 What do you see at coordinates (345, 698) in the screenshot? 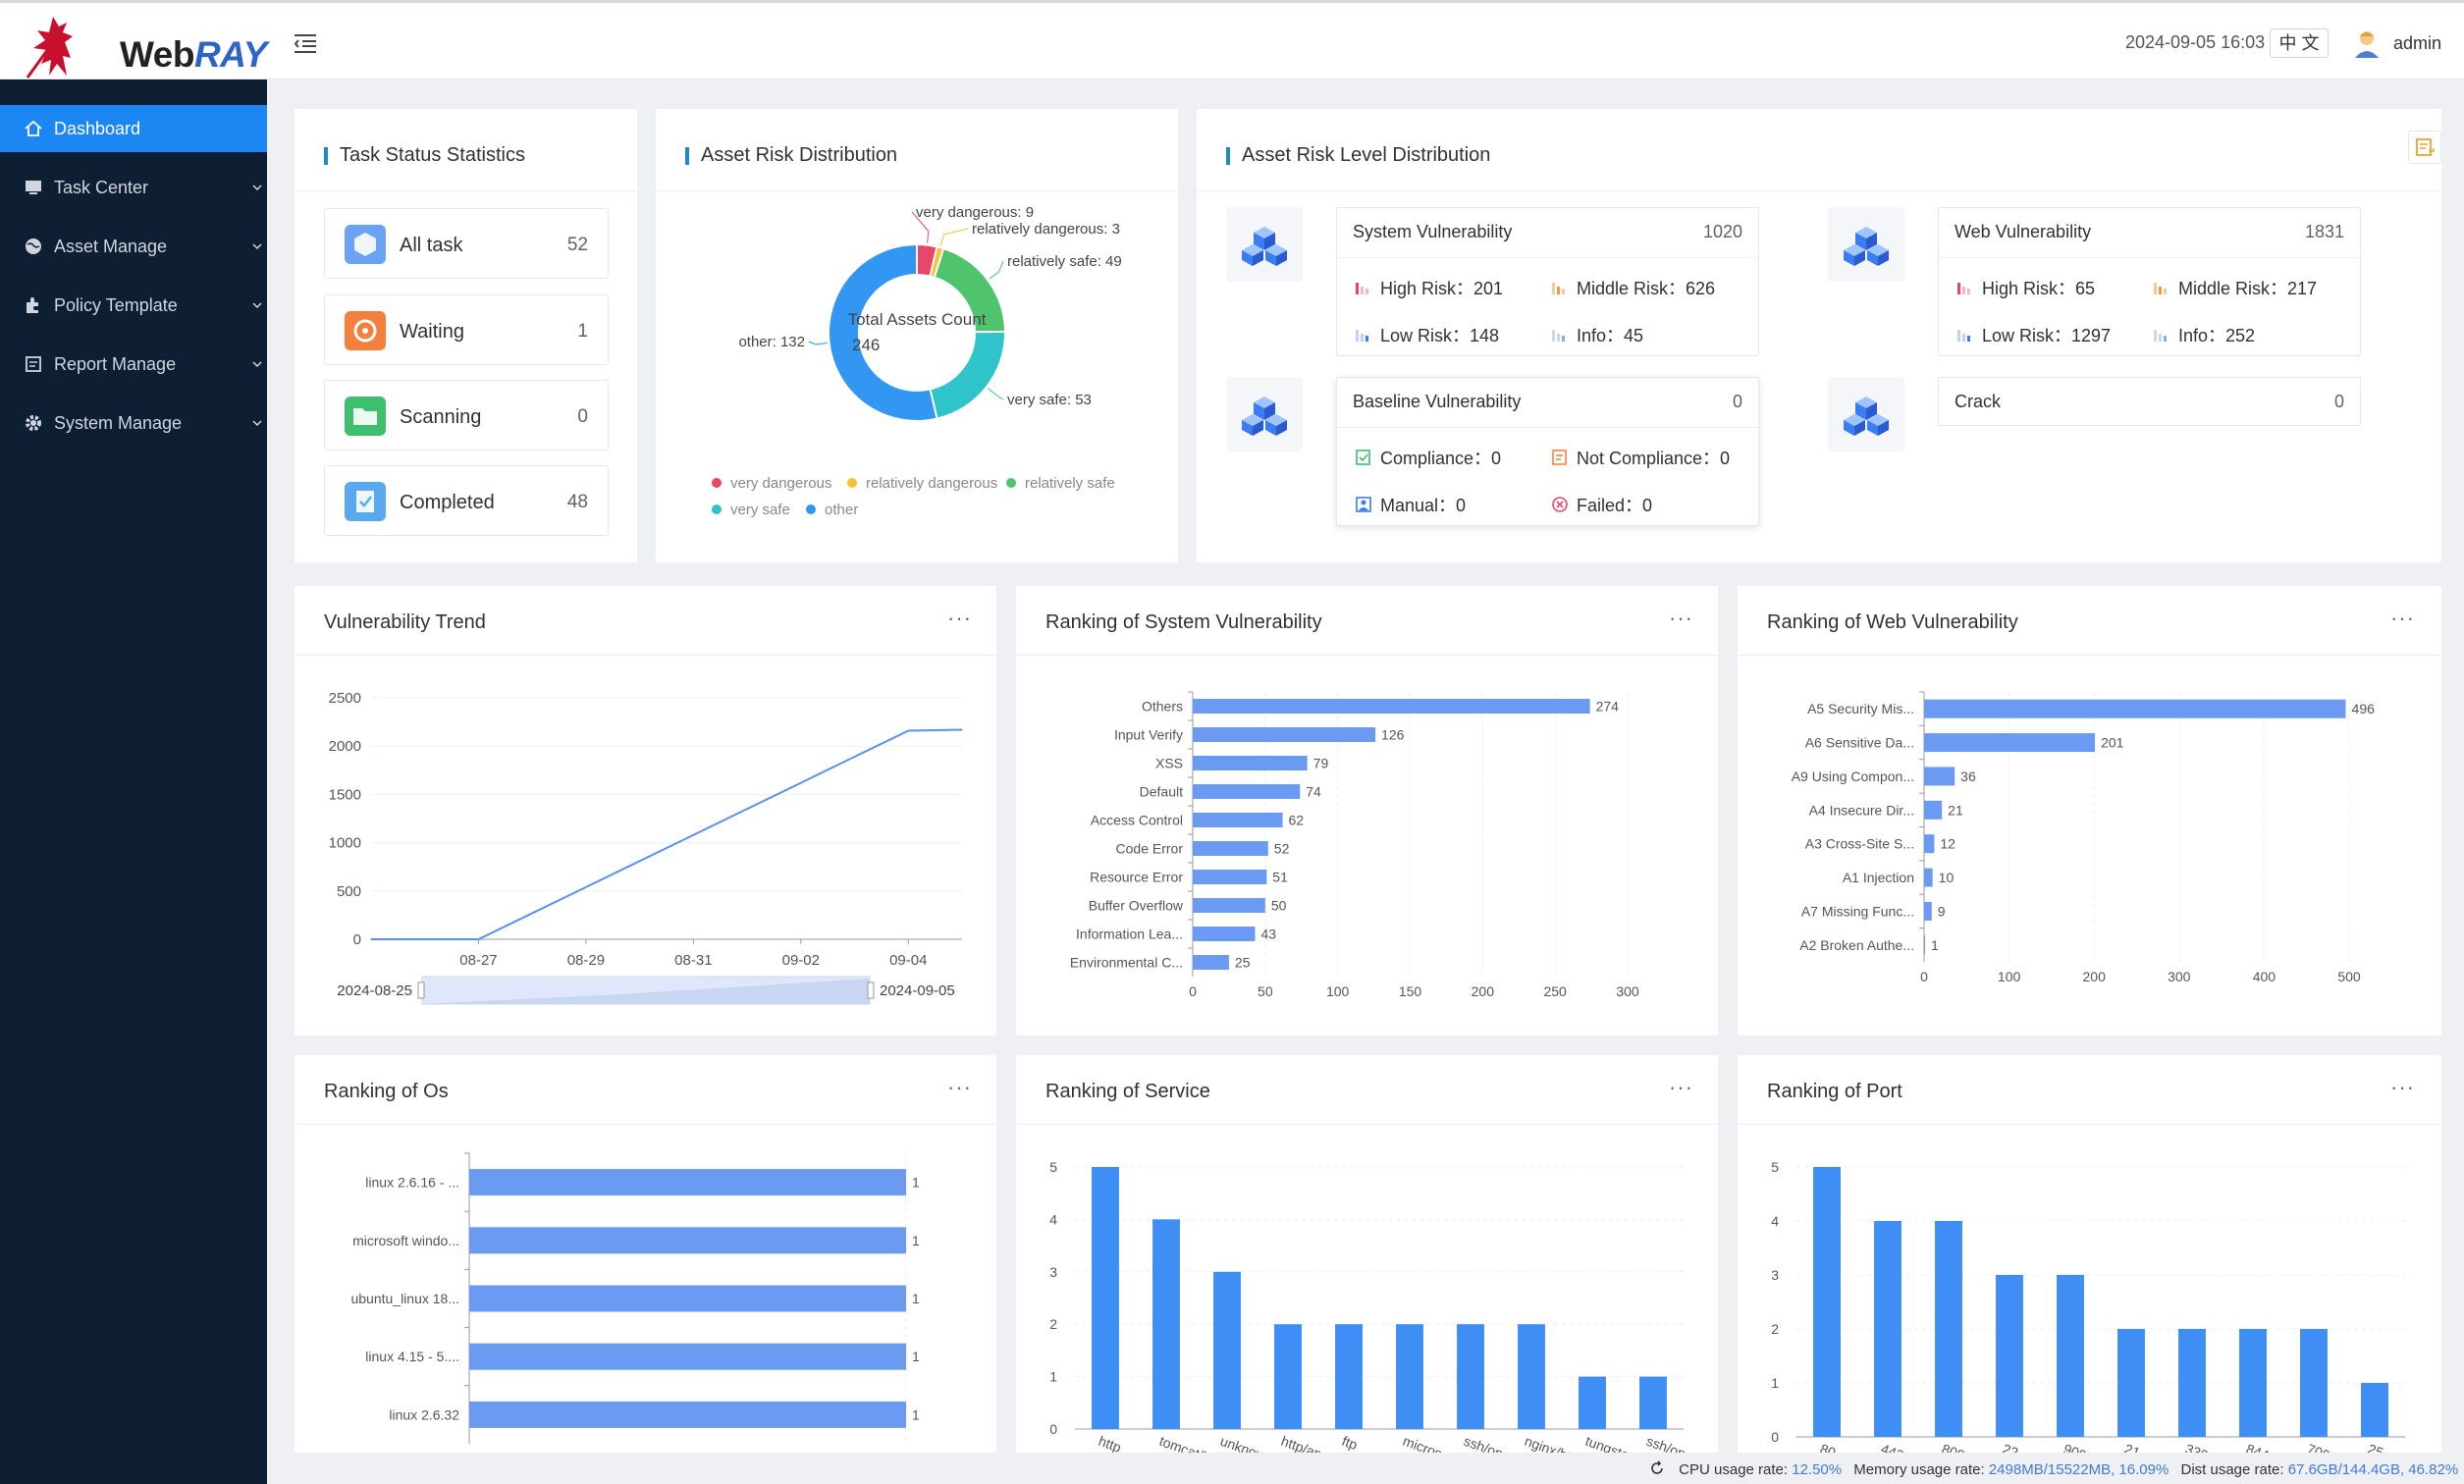
I see `y-tick-label: 2500` at bounding box center [345, 698].